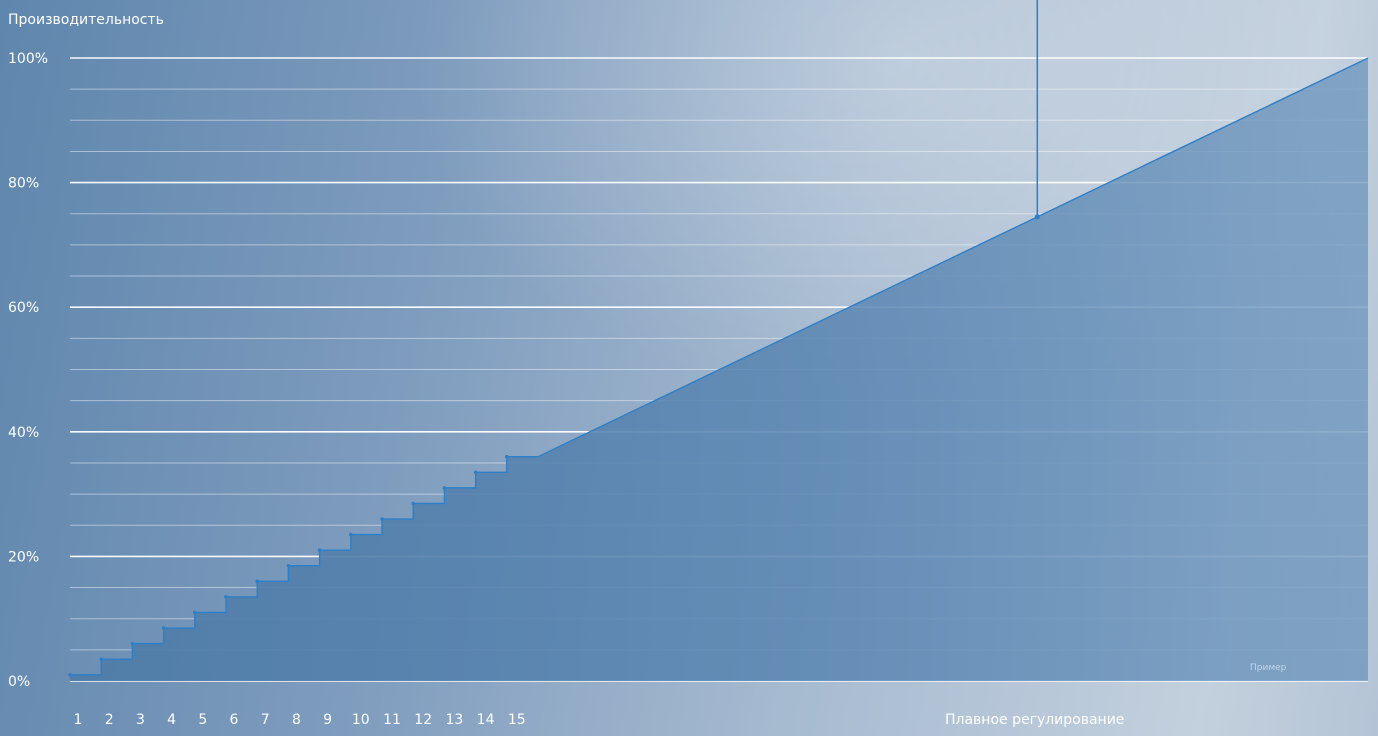  Describe the element at coordinates (19, 682) in the screenshot. I see `y-tick-label: 0%` at that location.